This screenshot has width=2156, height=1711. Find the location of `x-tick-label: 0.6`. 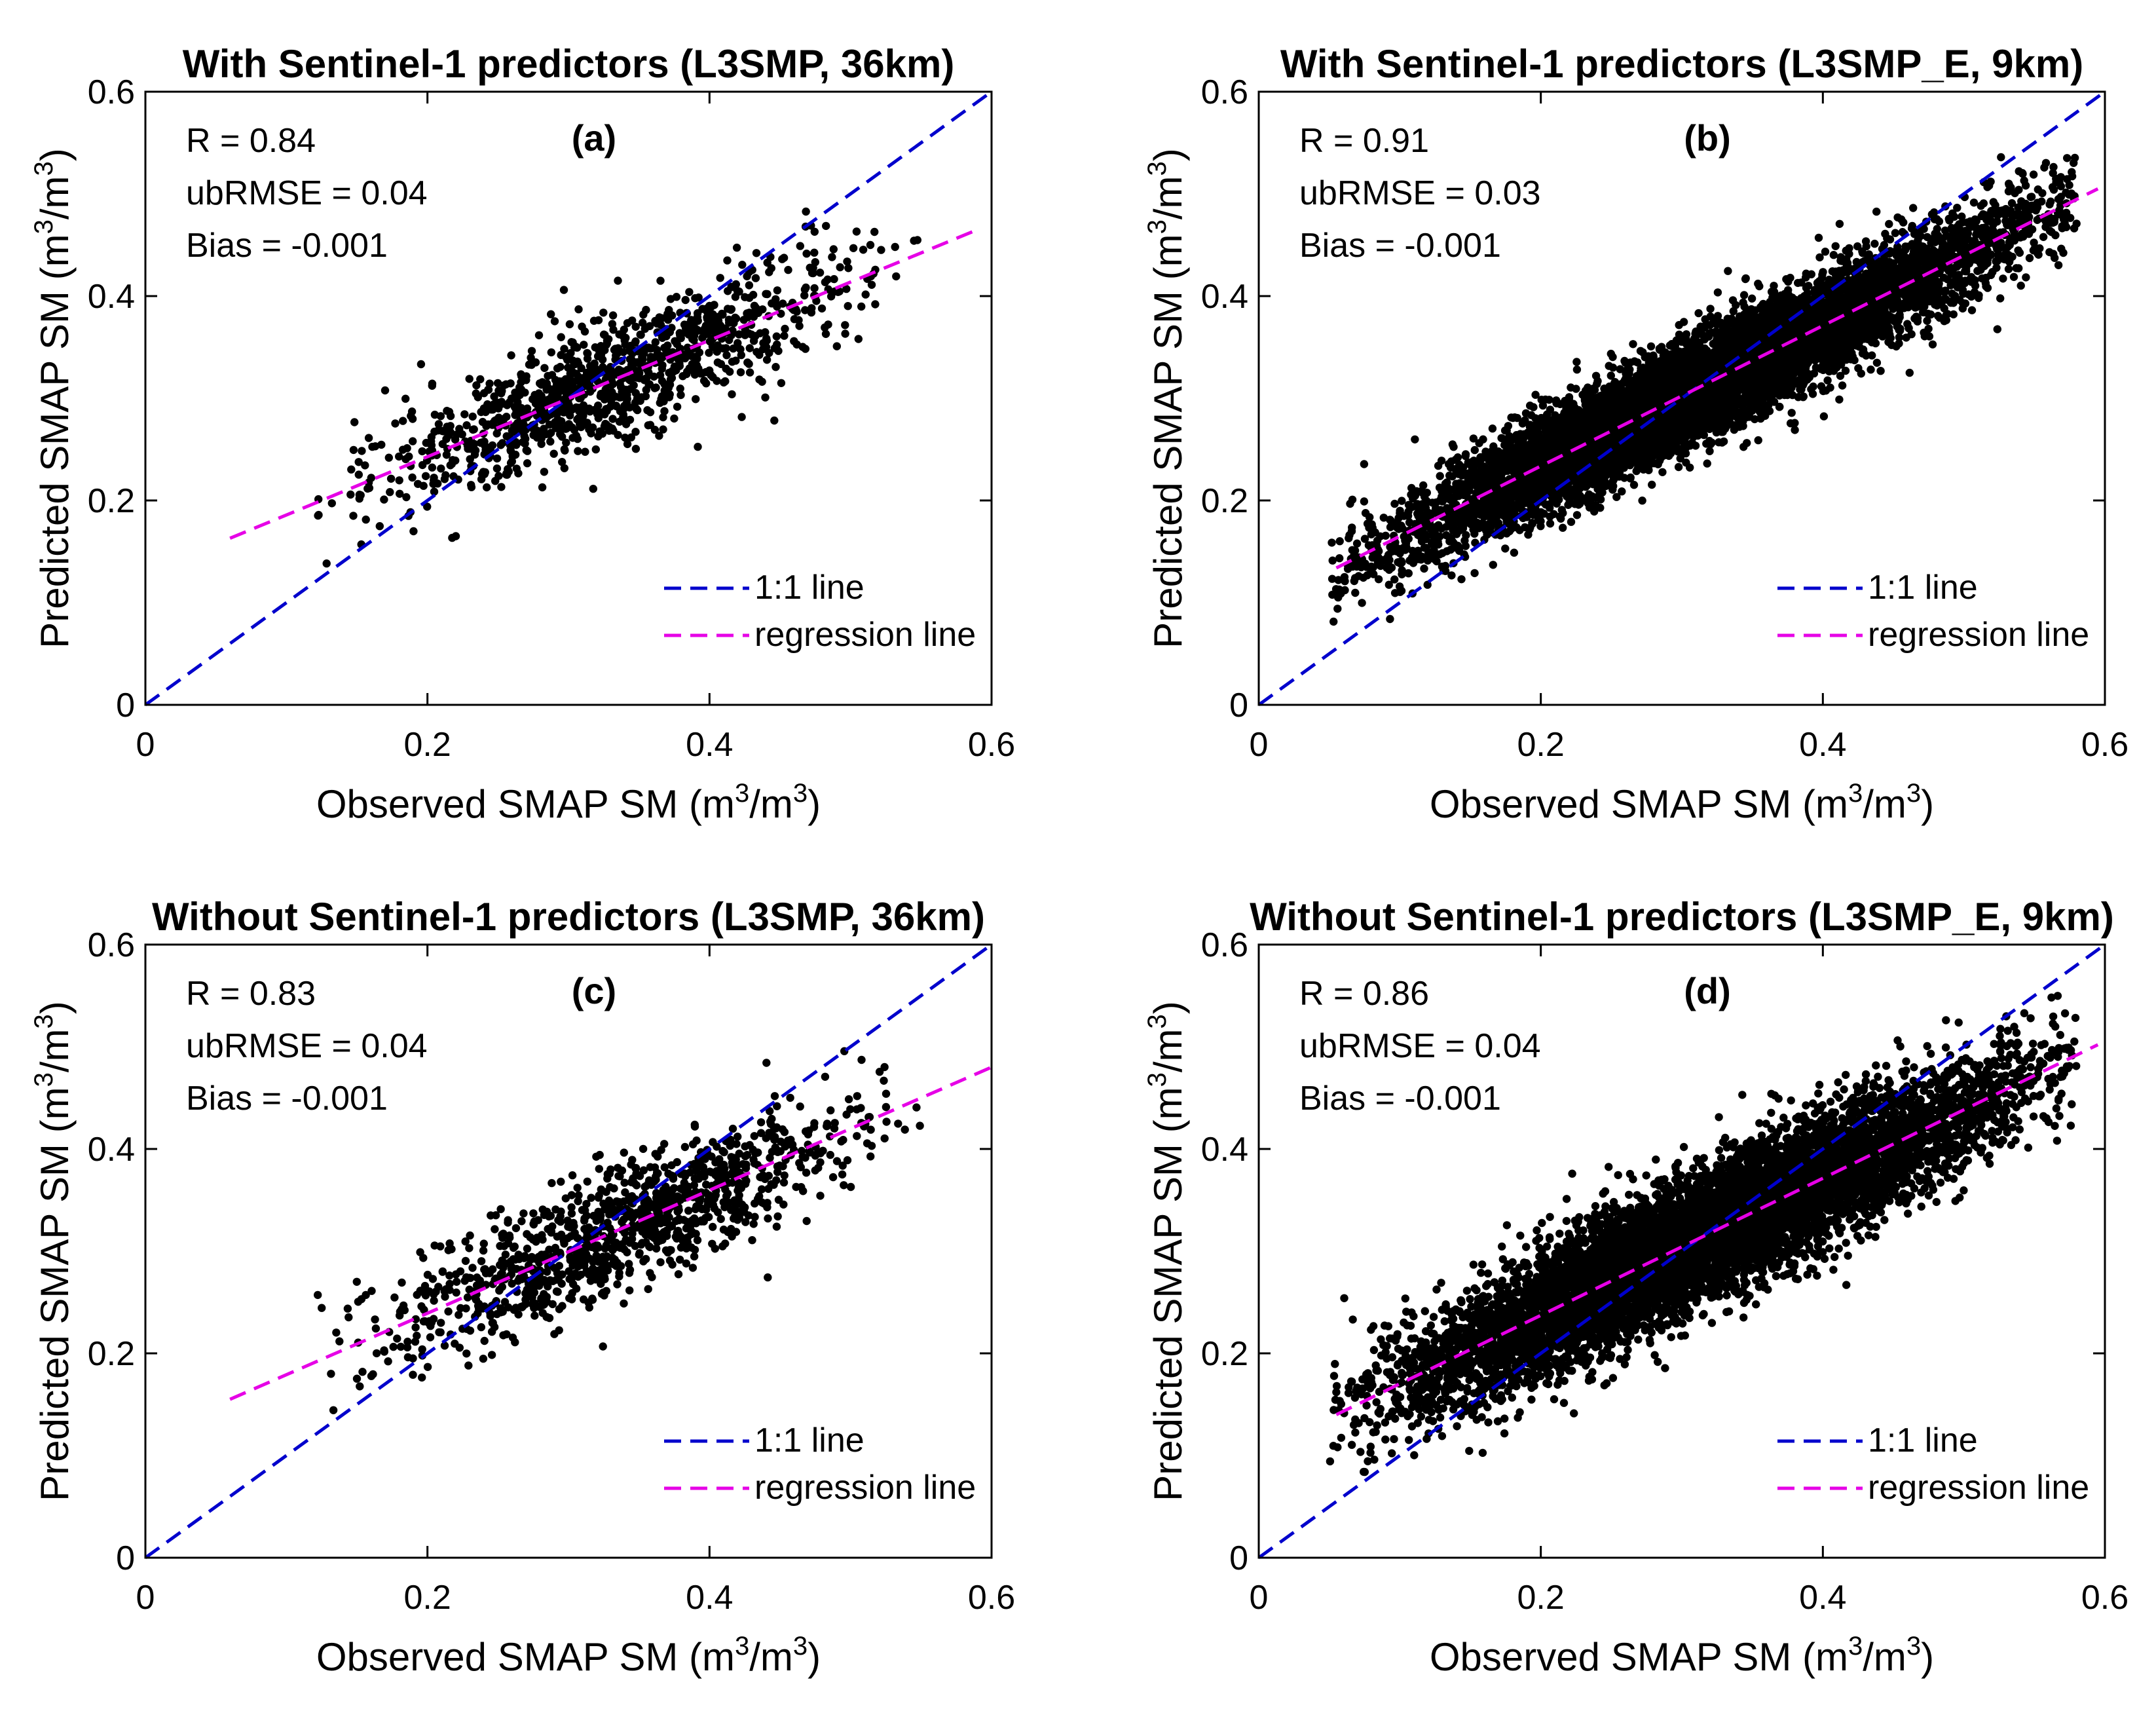

x-tick-label: 0.6 is located at coordinates (991, 745).